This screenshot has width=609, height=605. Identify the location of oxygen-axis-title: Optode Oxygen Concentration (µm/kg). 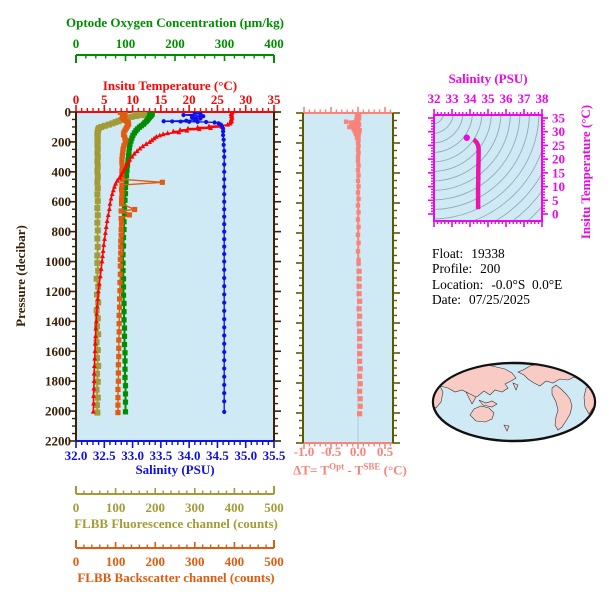
(175, 22).